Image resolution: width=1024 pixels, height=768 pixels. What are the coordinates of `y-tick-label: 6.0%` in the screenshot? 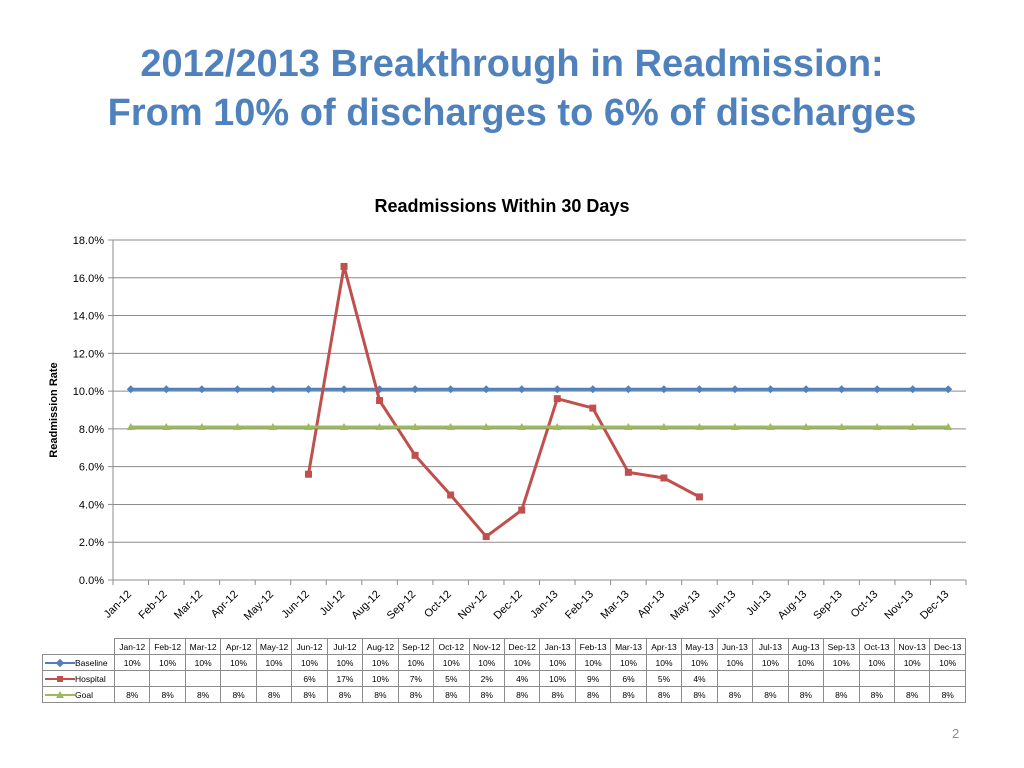 It's located at (91, 468).